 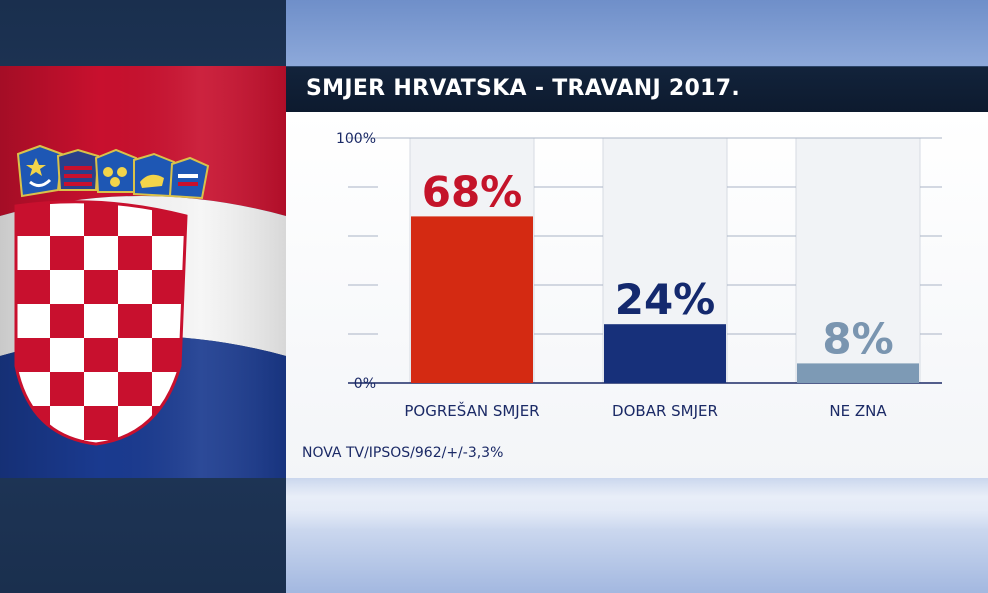 What do you see at coordinates (637, 500) in the screenshot?
I see `background-haze` at bounding box center [637, 500].